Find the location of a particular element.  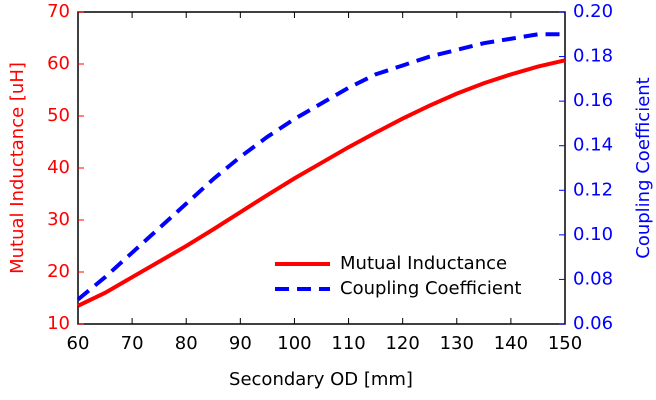

y-tick-label: 10 is located at coordinates (58, 323).